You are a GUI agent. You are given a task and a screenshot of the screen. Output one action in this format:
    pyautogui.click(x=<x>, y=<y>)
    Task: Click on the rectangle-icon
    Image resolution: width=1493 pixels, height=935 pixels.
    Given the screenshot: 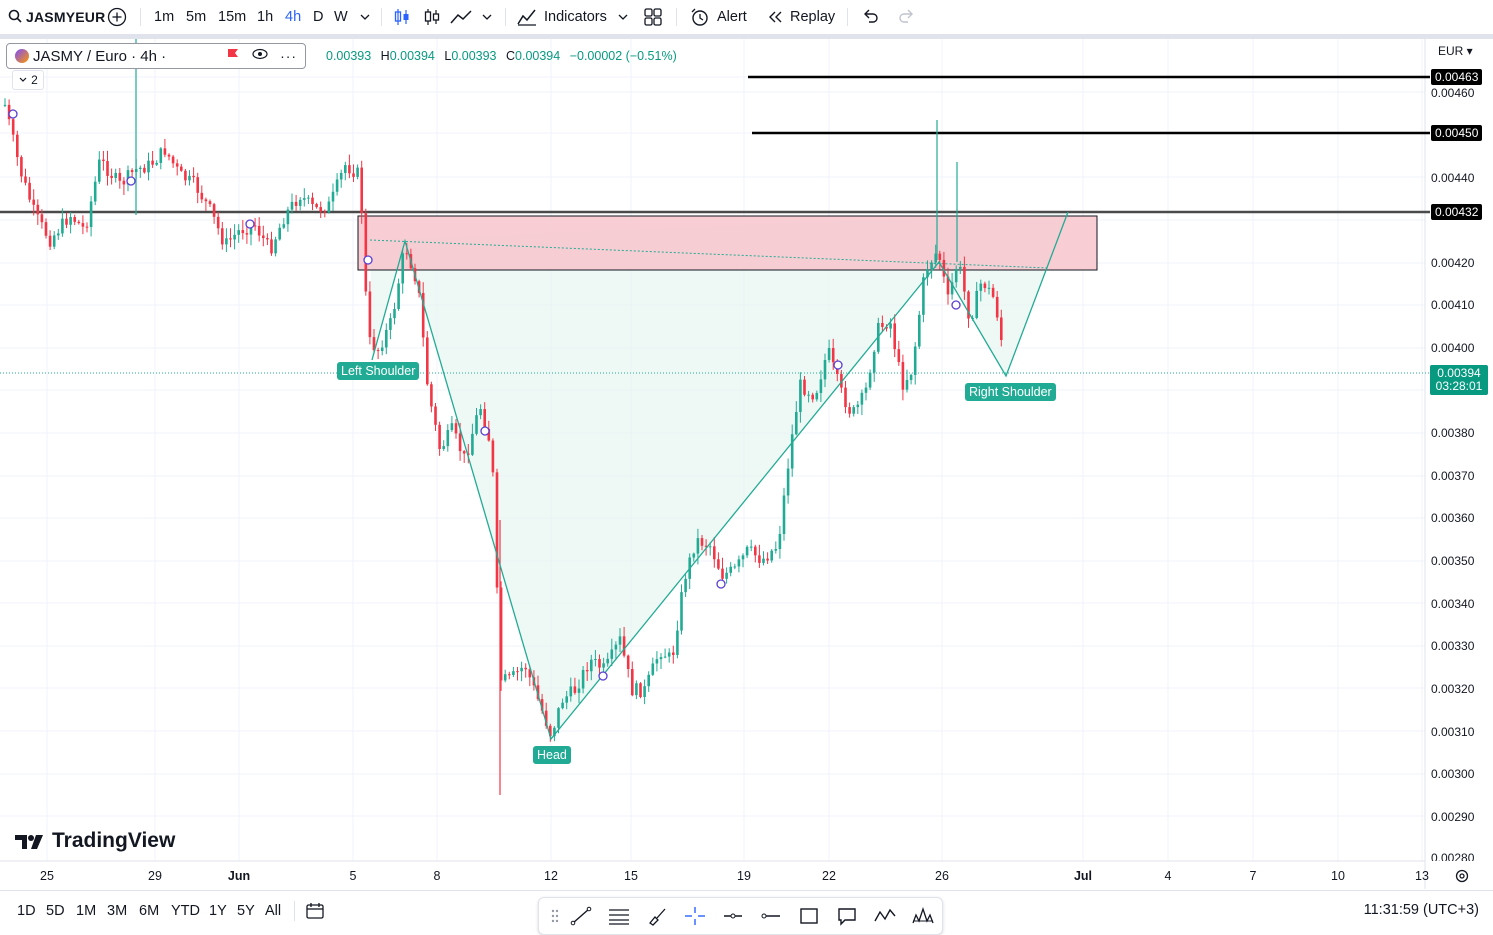 What is the action you would take?
    pyautogui.click(x=809, y=916)
    